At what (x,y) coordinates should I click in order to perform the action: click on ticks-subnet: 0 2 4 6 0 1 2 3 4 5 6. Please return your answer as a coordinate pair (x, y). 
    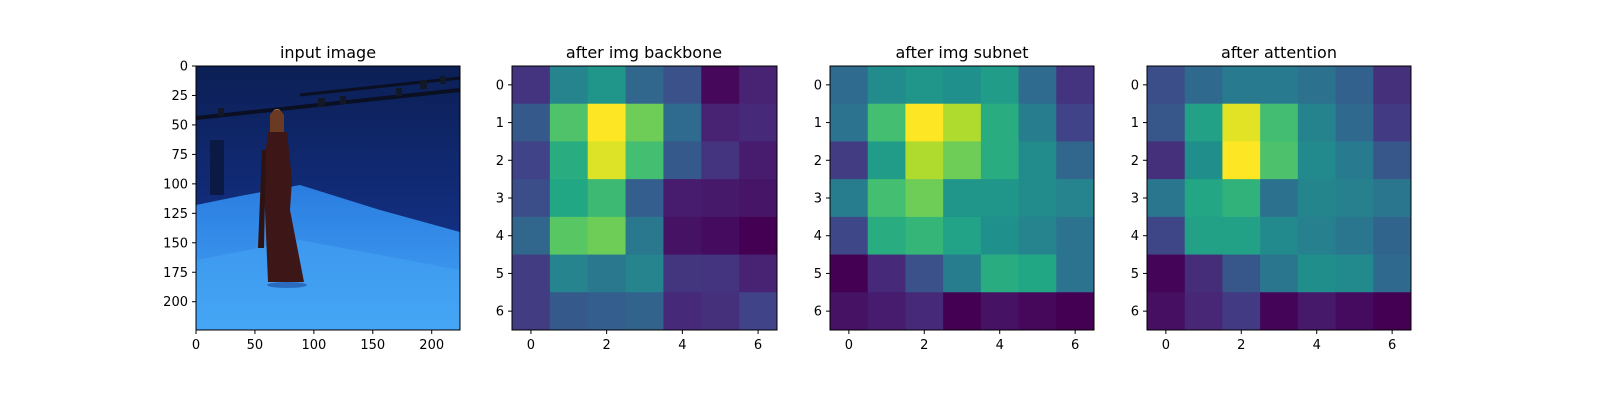
    Looking at the image, I should click on (947, 215).